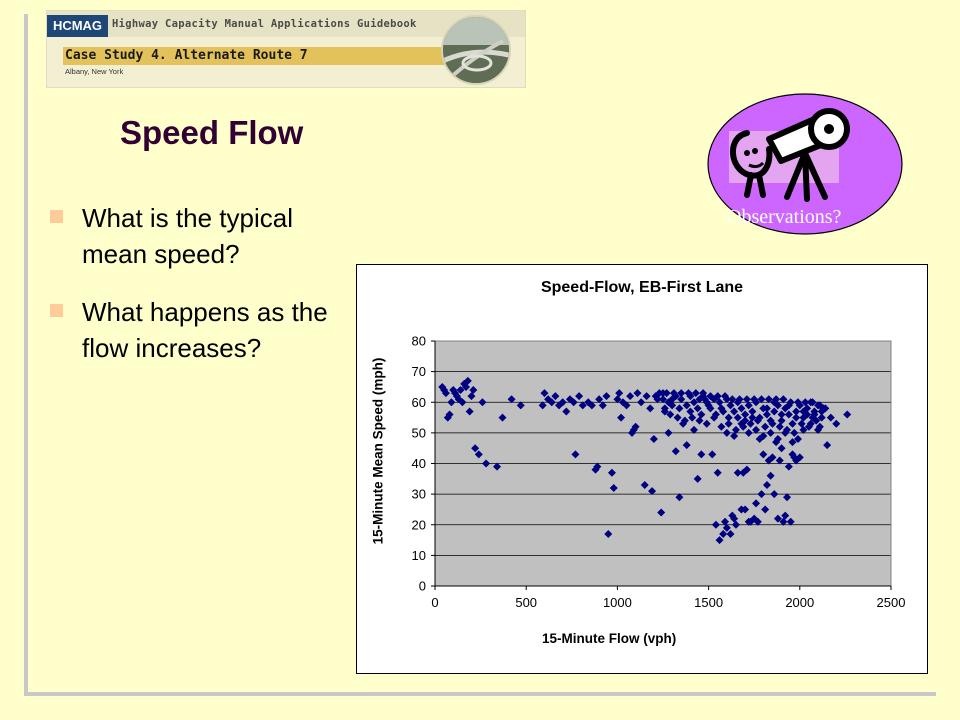 The image size is (960, 720). I want to click on x-tick-label: 2500, so click(891, 602).